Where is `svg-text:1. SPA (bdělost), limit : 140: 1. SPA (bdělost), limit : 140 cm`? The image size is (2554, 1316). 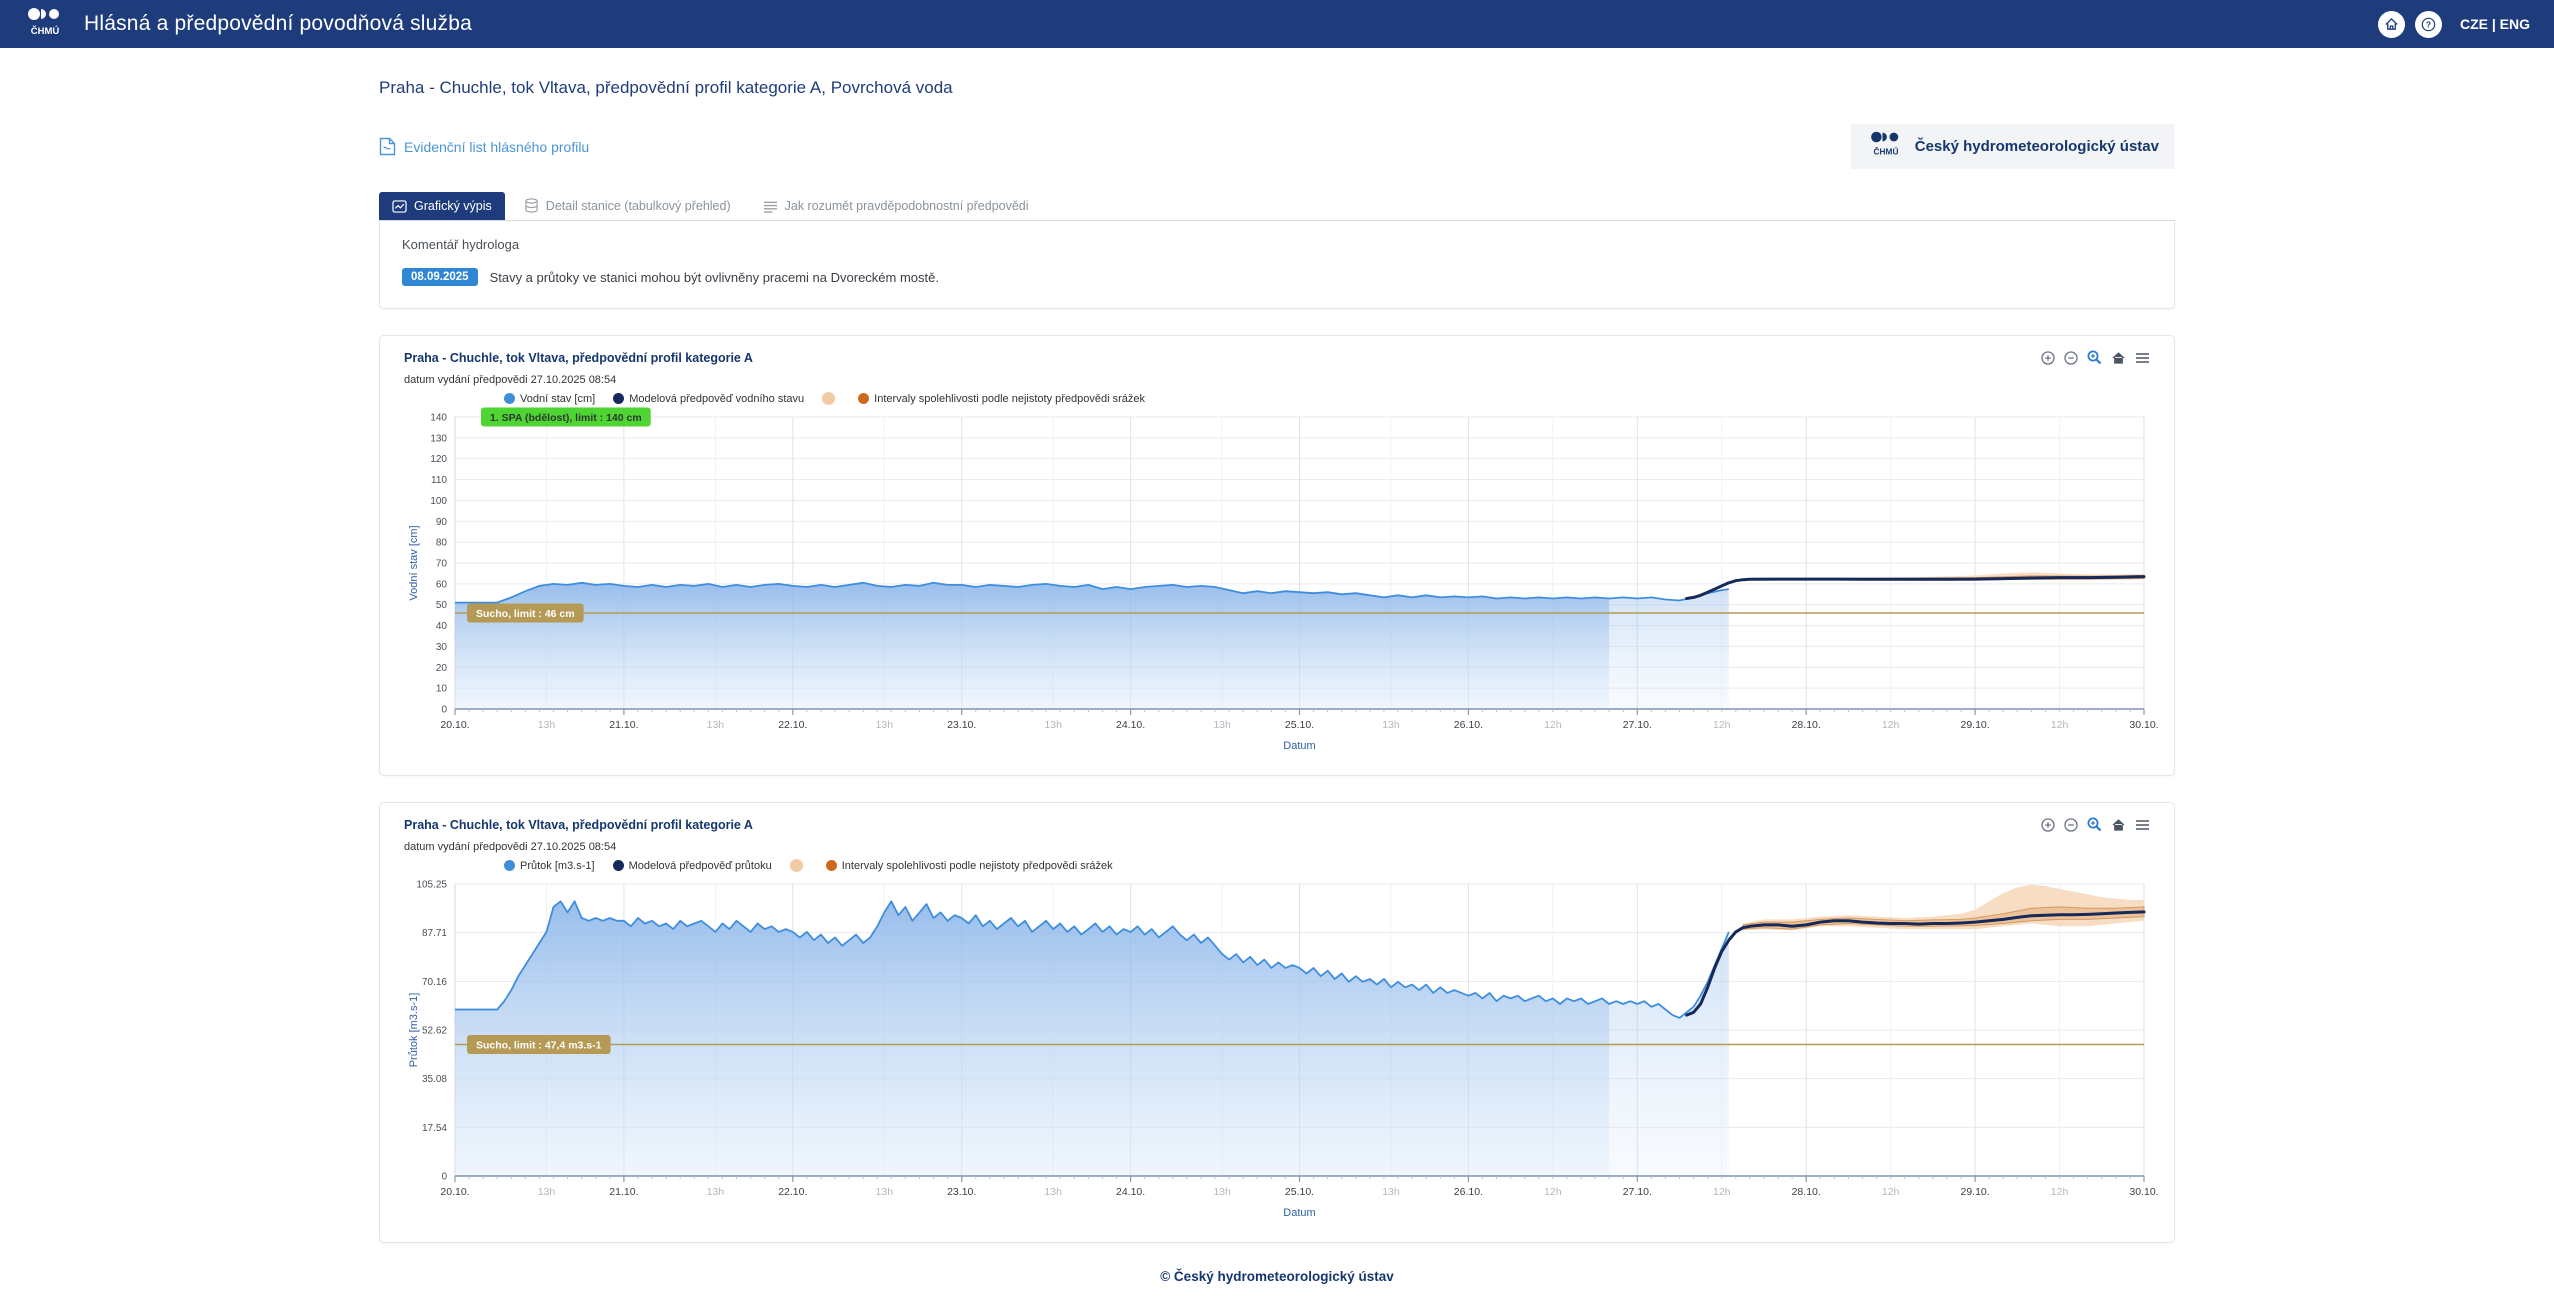 svg-text:1. SPA (bdělost), limit : 140: 1. SPA (bdělost), limit : 140 cm is located at coordinates (566, 418).